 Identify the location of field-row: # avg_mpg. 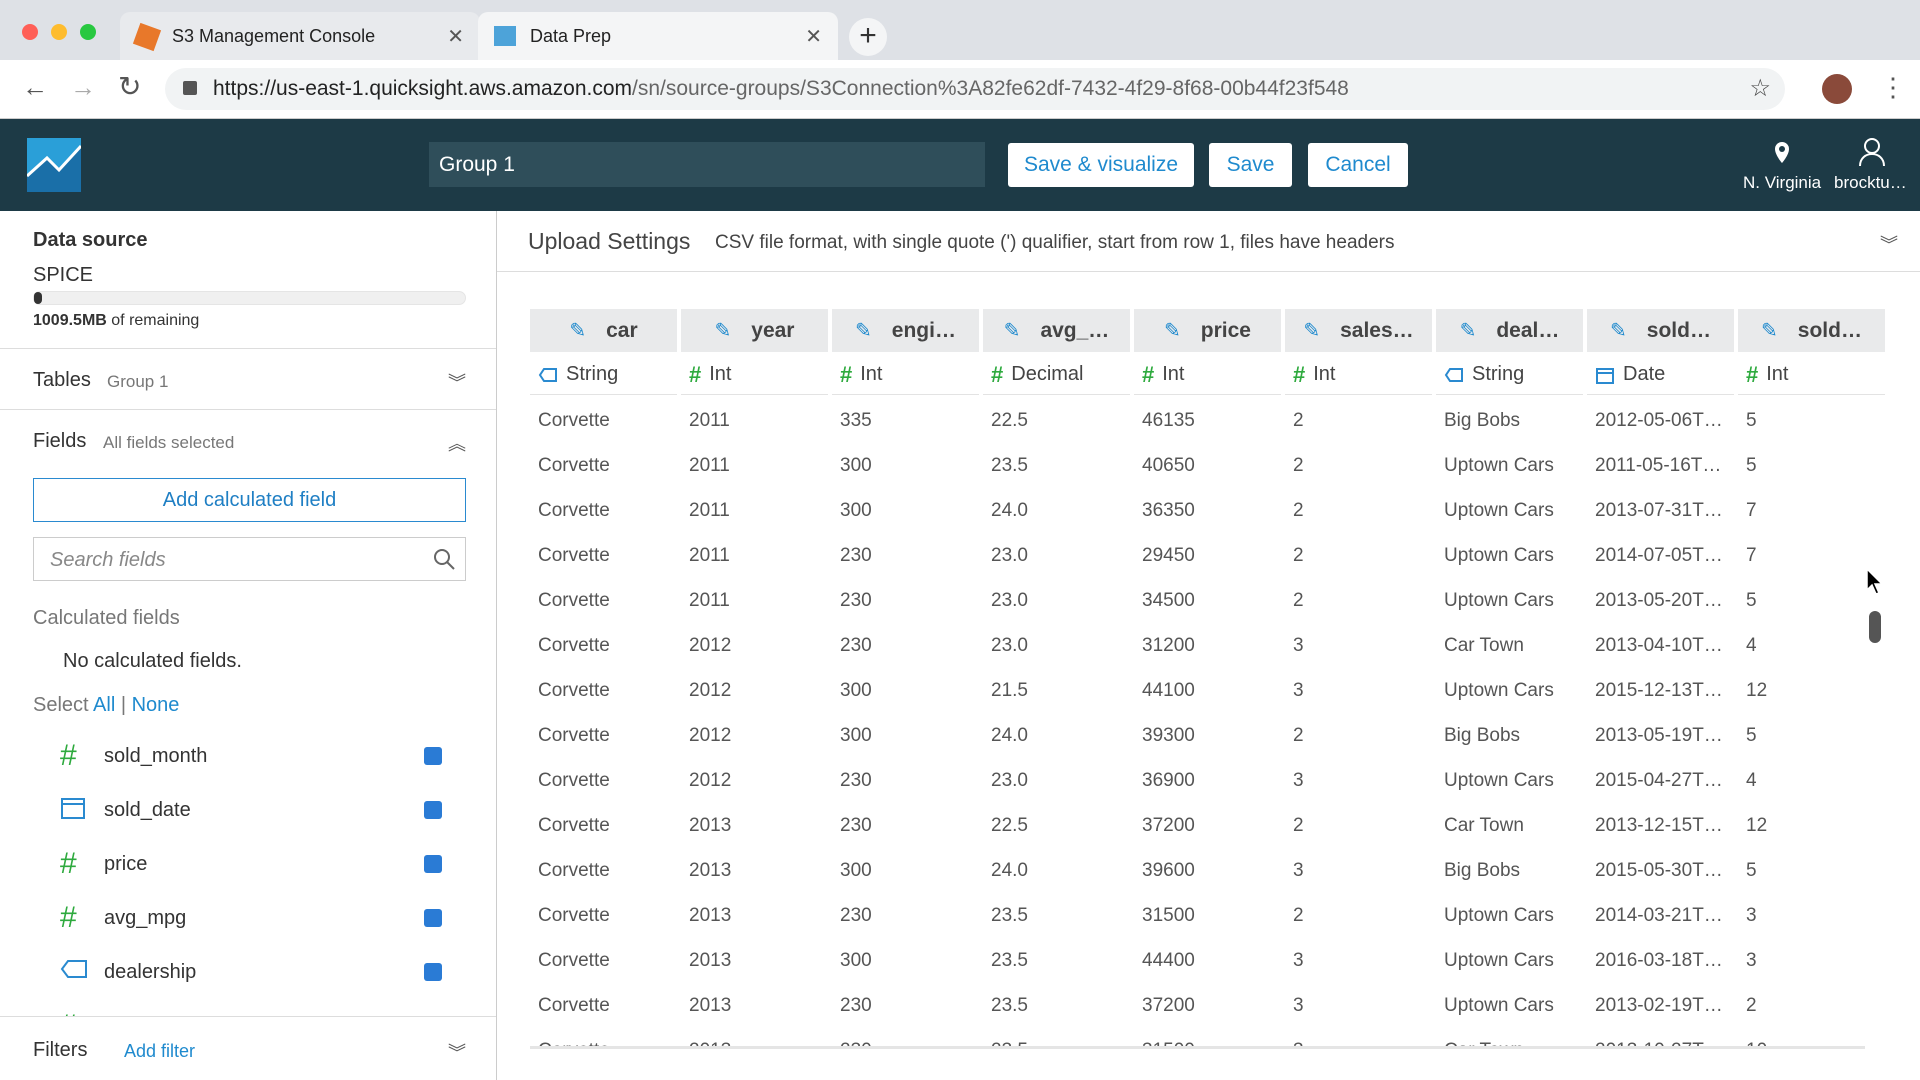
(255, 918).